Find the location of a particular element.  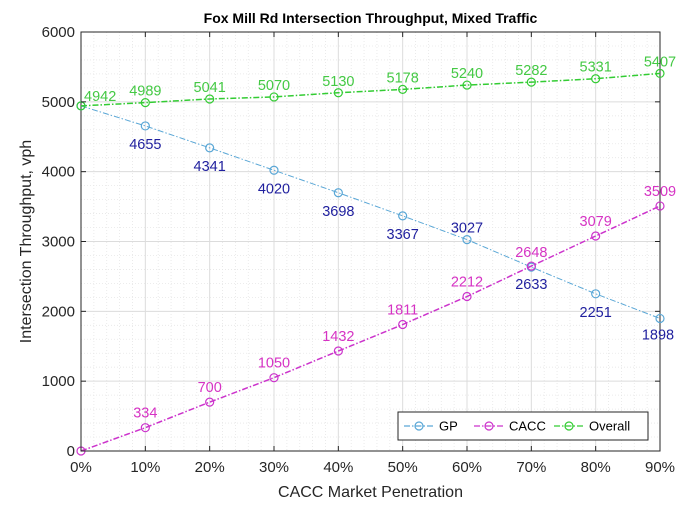

data-label-gp: 3367 is located at coordinates (403, 235).